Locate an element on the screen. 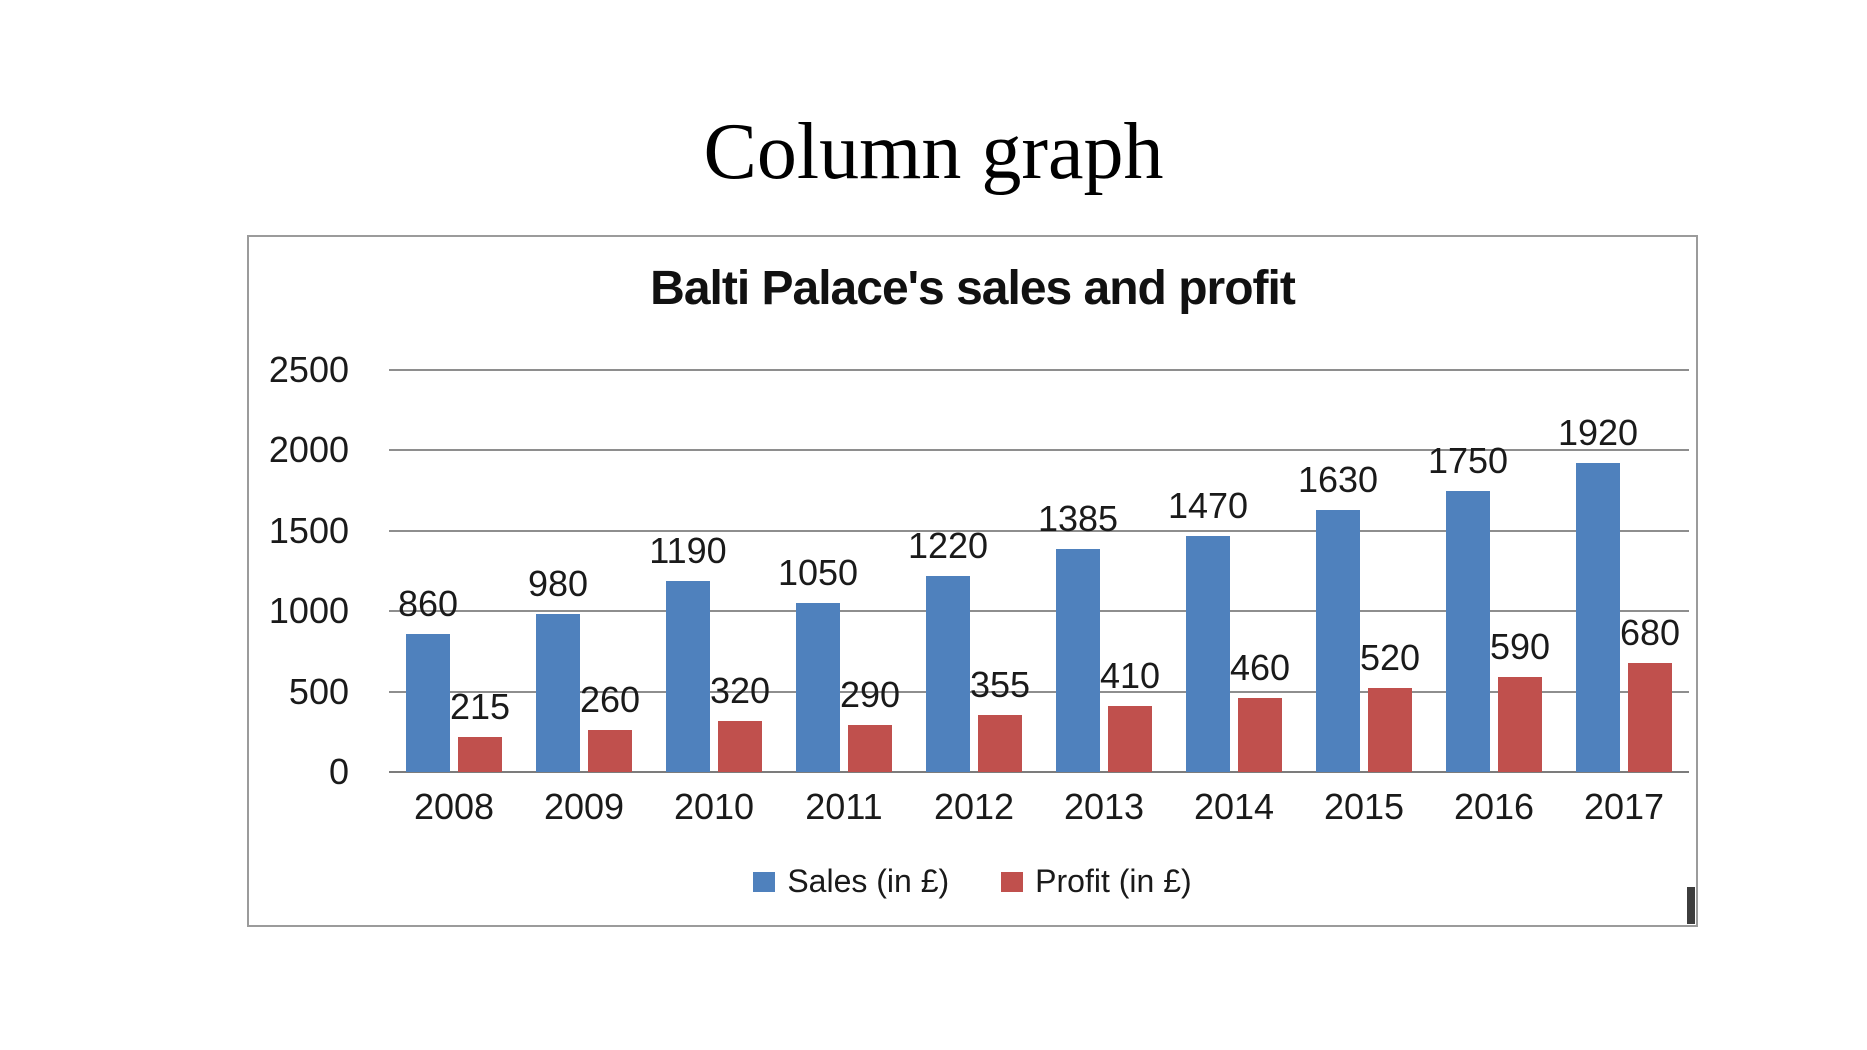 This screenshot has height=1050, width=1867. y-tick-label-1000: 1000 is located at coordinates (308, 611).